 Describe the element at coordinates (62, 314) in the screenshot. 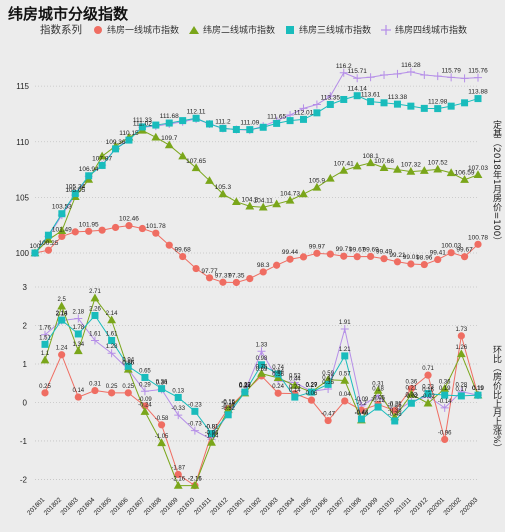

I see `bottom-data-label-tier4: 2.13` at that location.